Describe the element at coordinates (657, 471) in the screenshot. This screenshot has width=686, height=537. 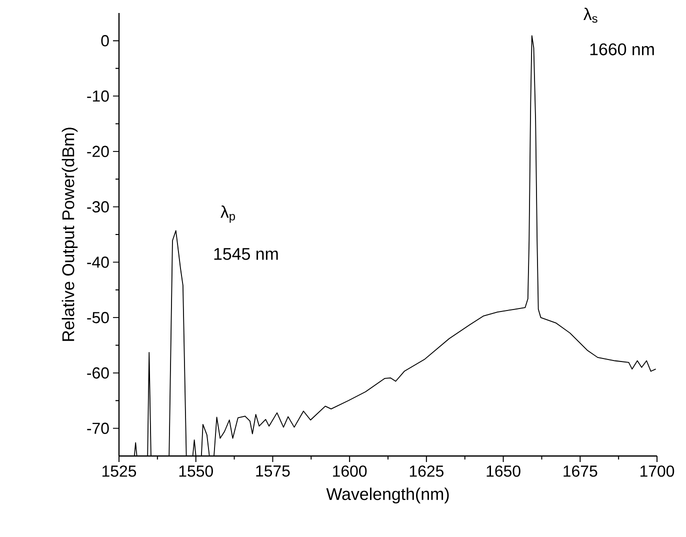
I see `x-tick-label: 1700` at that location.